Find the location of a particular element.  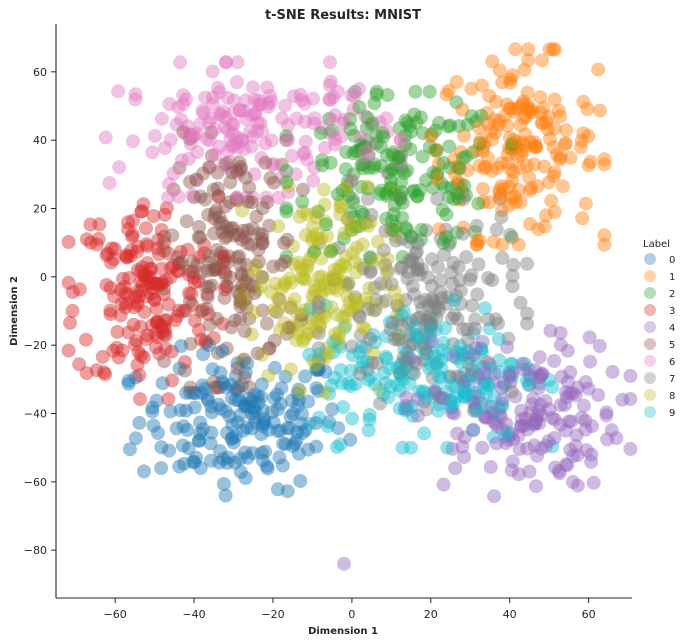

x-tick-label: −60 is located at coordinates (115, 614).